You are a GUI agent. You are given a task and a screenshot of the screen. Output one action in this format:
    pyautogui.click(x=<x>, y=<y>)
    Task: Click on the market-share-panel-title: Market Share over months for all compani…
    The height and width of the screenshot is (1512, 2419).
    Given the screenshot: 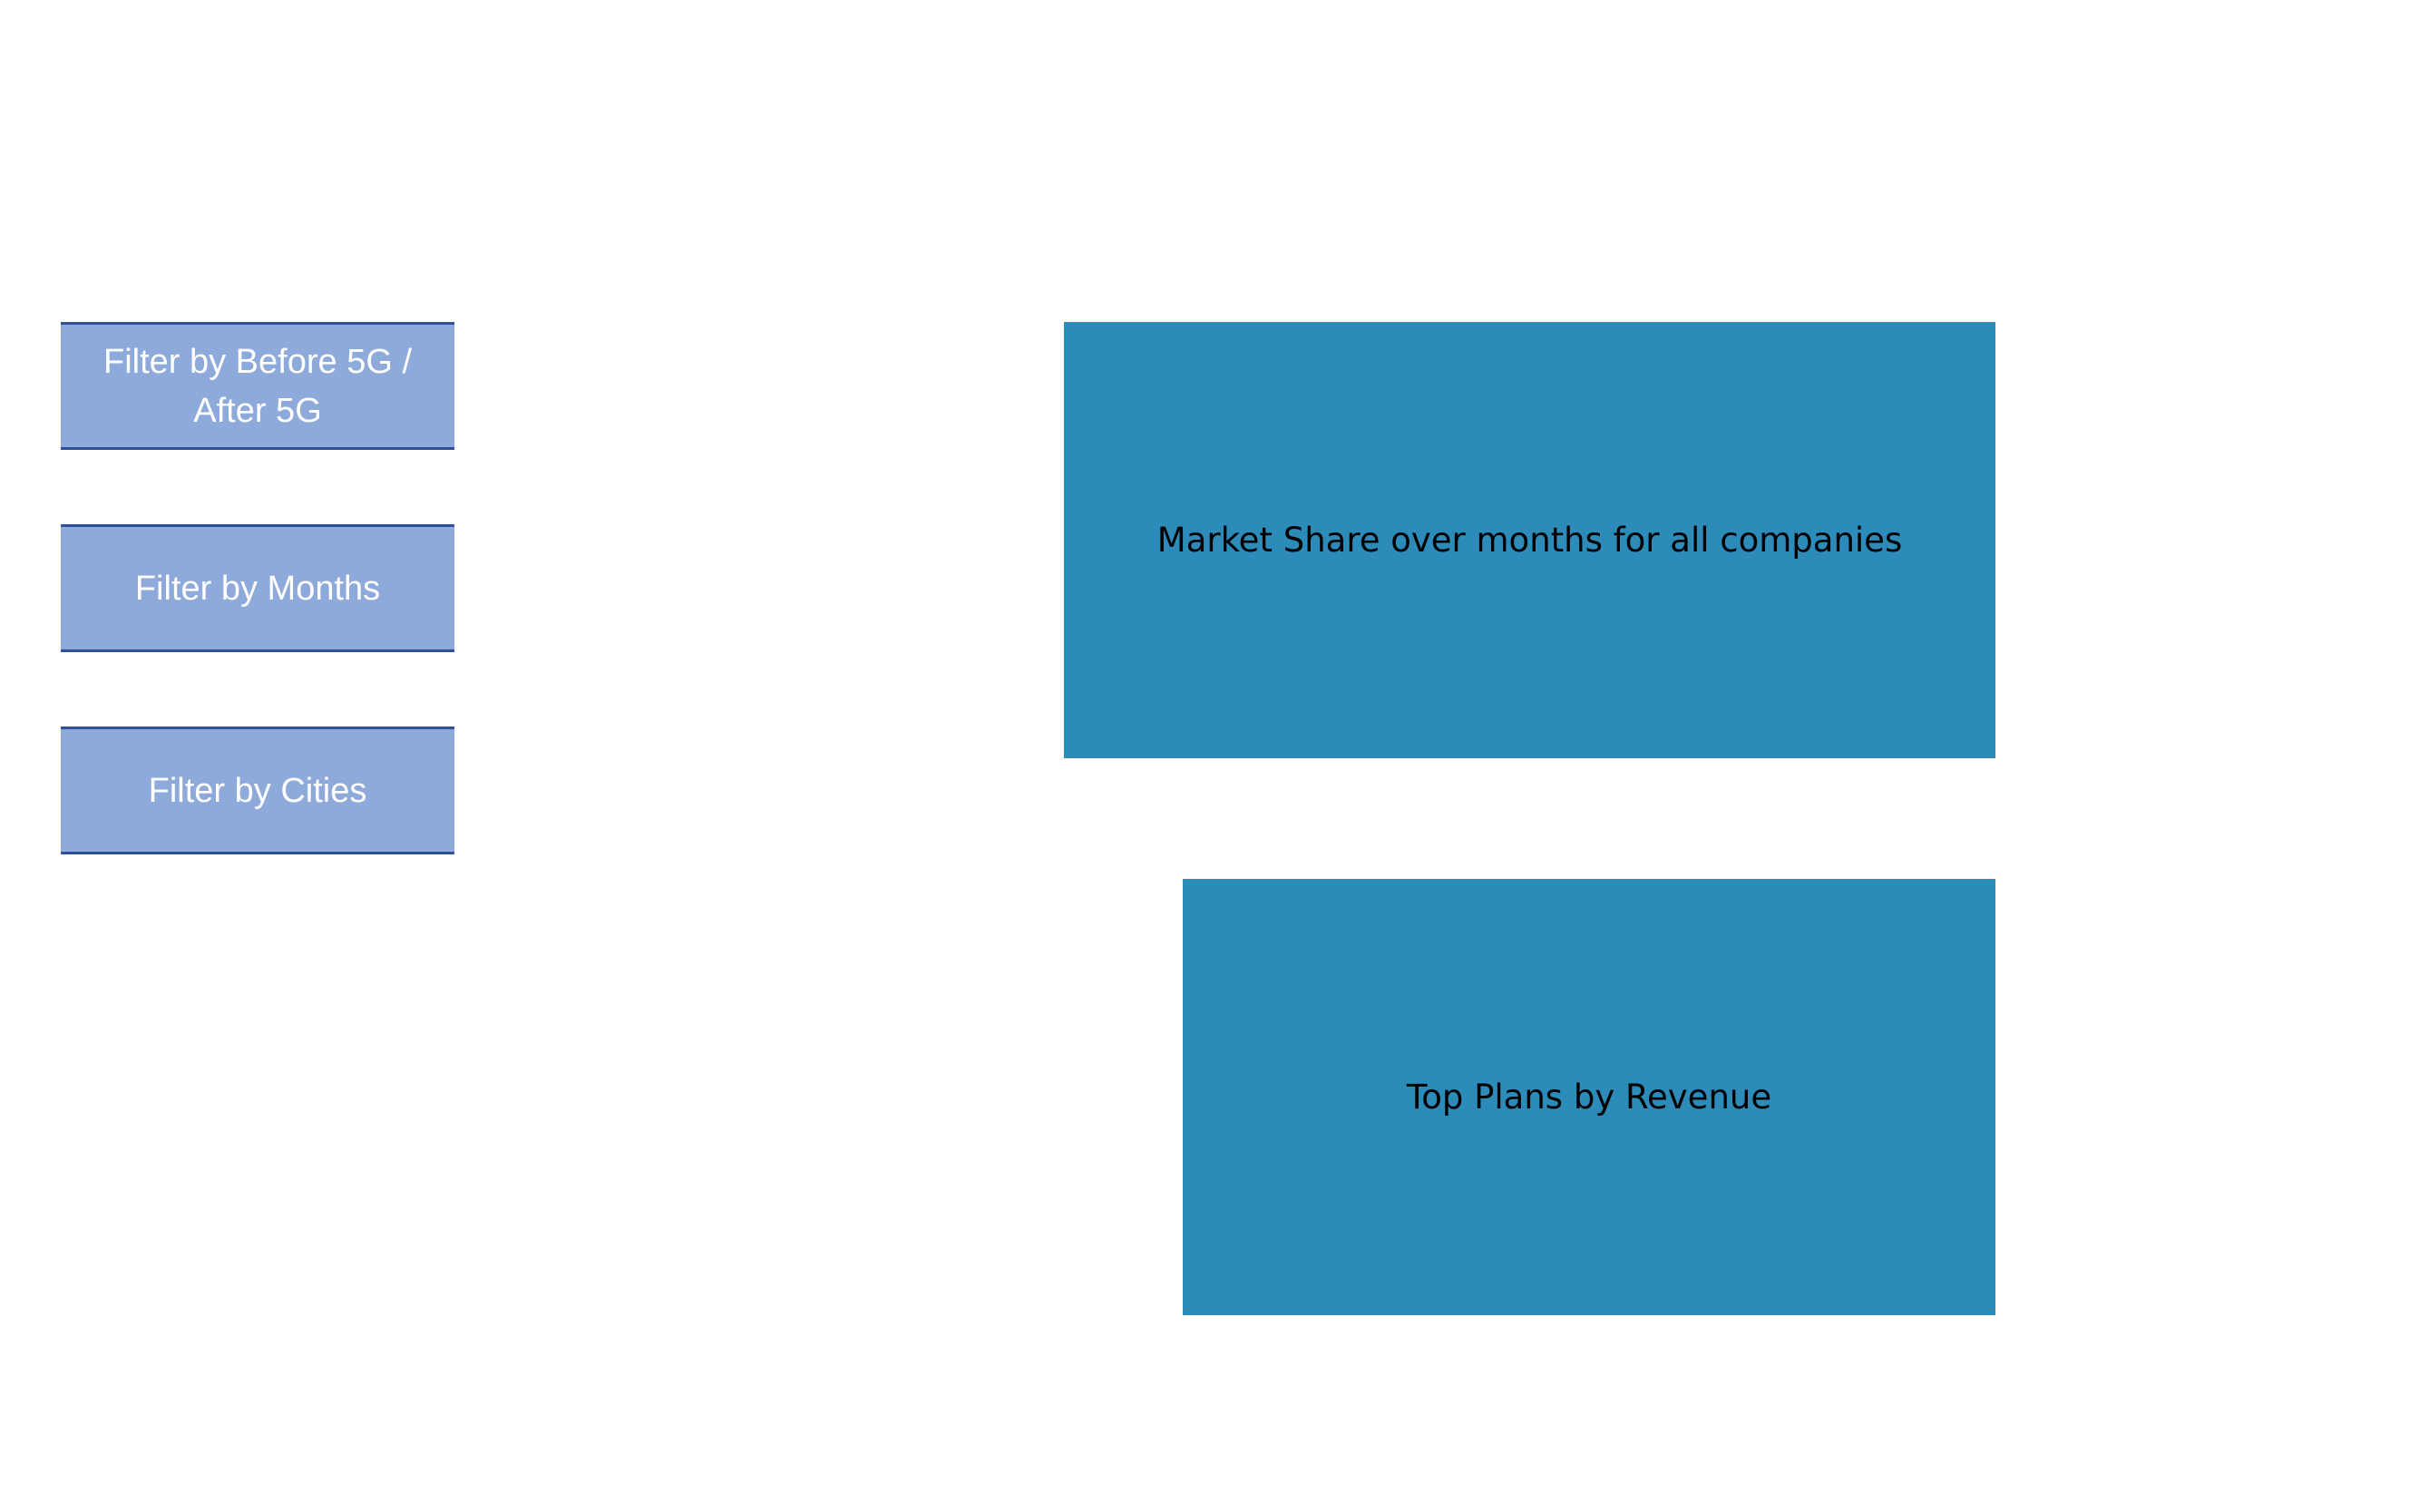 What is the action you would take?
    pyautogui.click(x=1530, y=540)
    